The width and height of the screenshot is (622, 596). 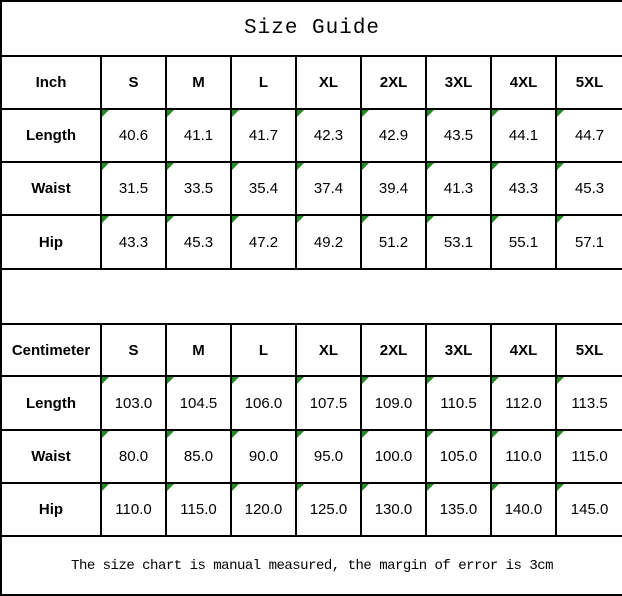 I want to click on size-value-cell: 106.0, so click(x=263, y=403).